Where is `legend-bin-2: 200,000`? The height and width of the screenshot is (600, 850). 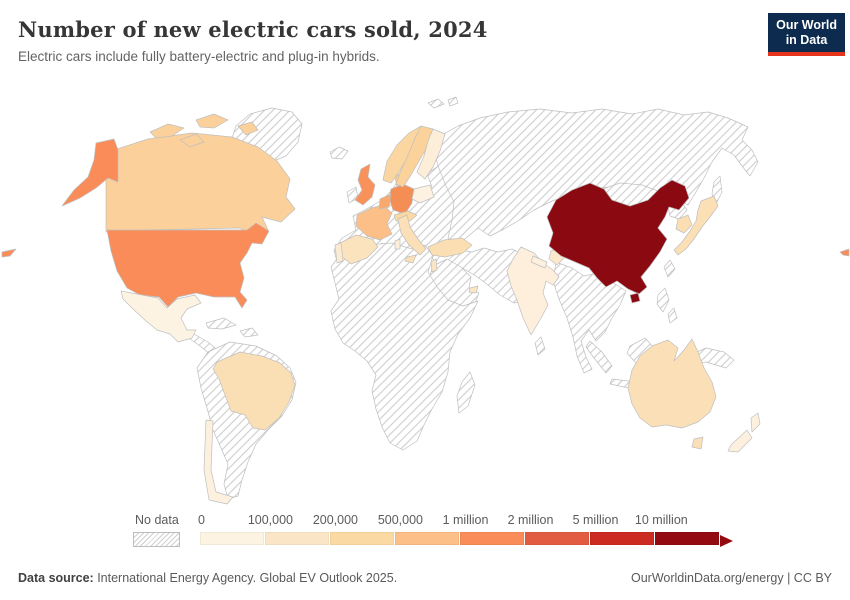
legend-bin-2: 200,000 is located at coordinates (354, 529).